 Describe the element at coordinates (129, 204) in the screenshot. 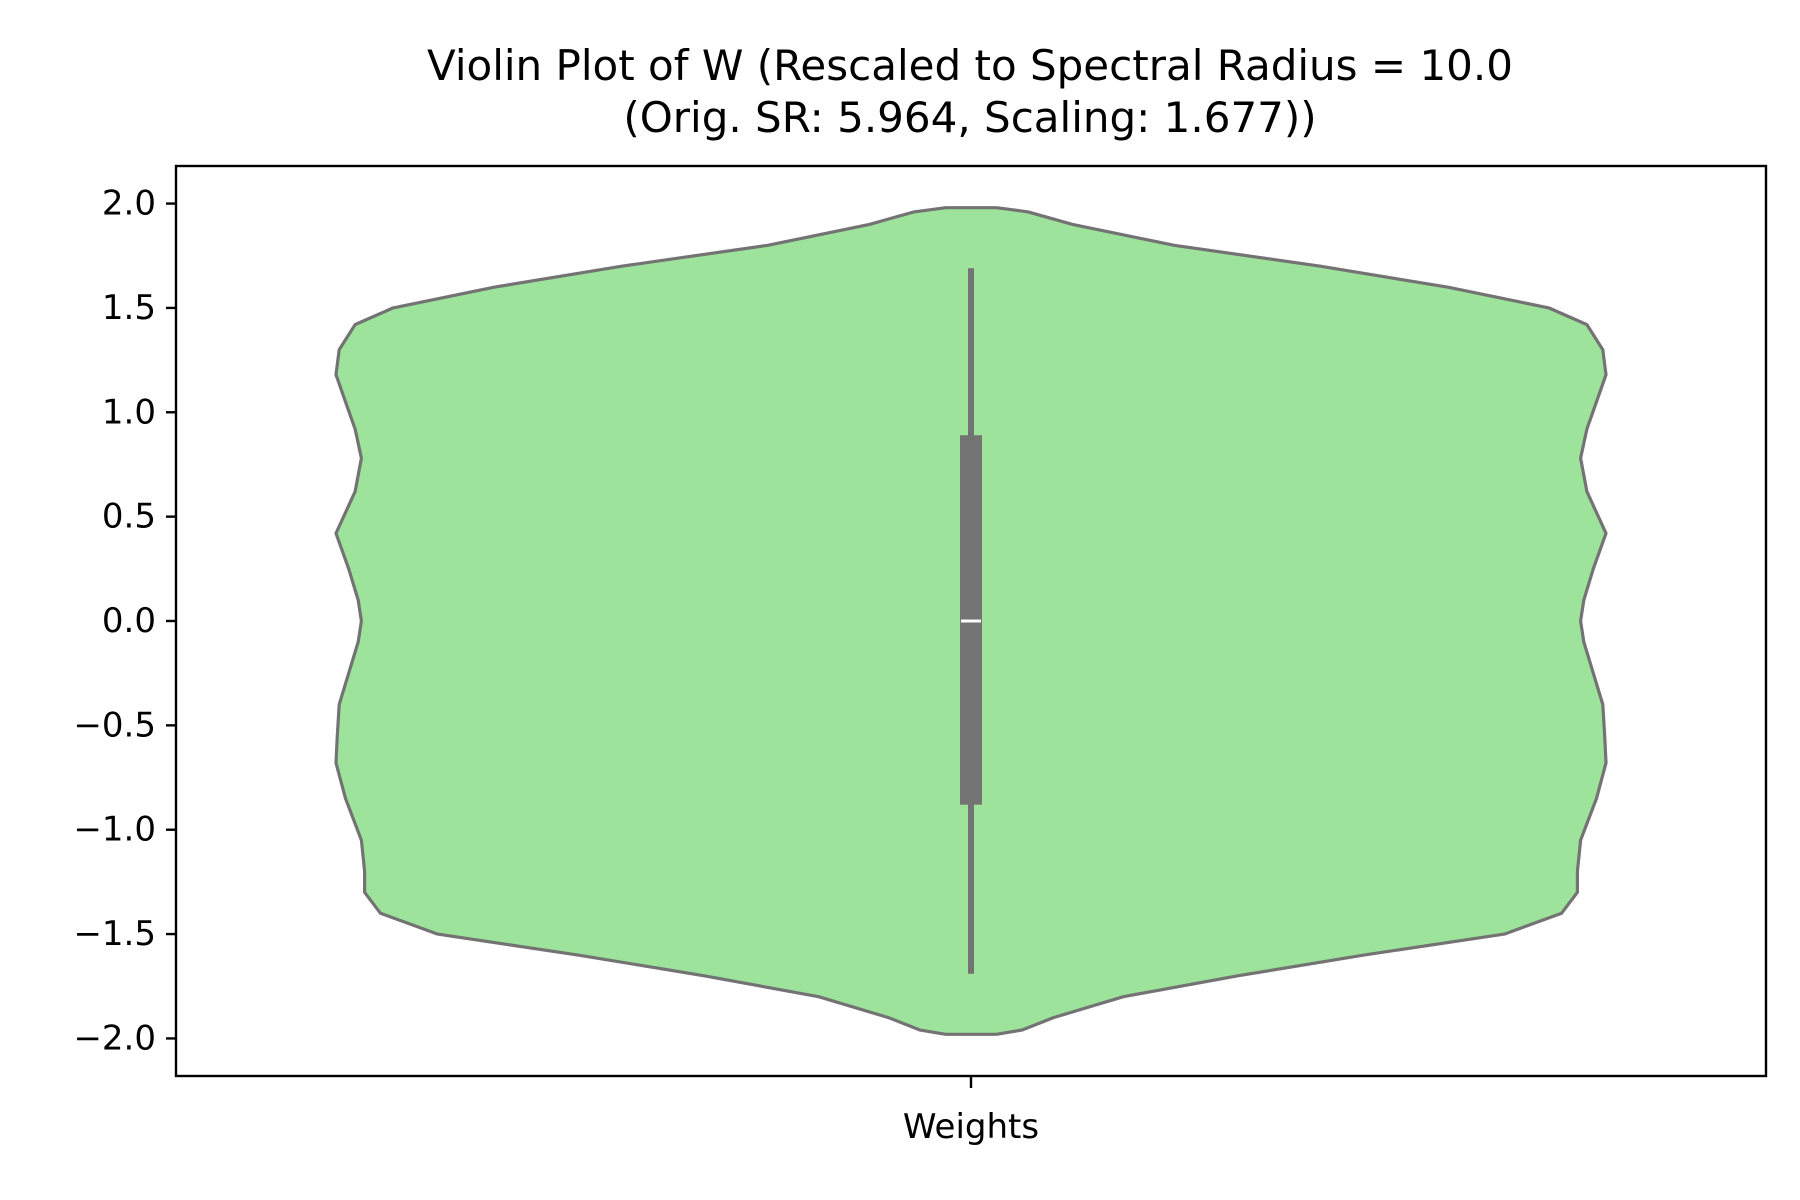

I see `y-tick-label: 2.0` at that location.